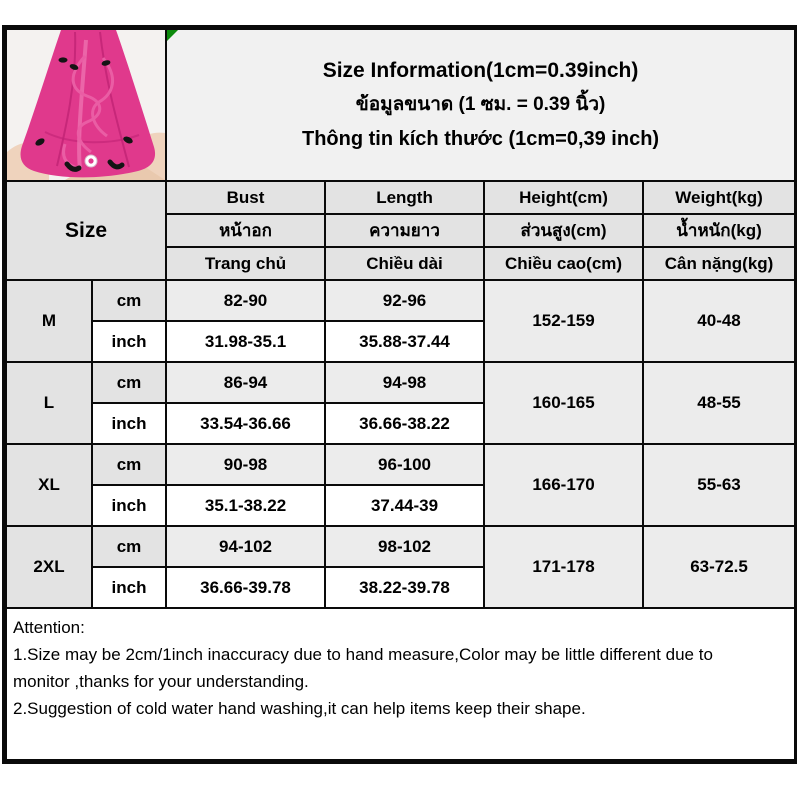 This screenshot has height=800, width=800. Describe the element at coordinates (405, 546) in the screenshot. I see `length-cm-2xl: 98-102` at that location.